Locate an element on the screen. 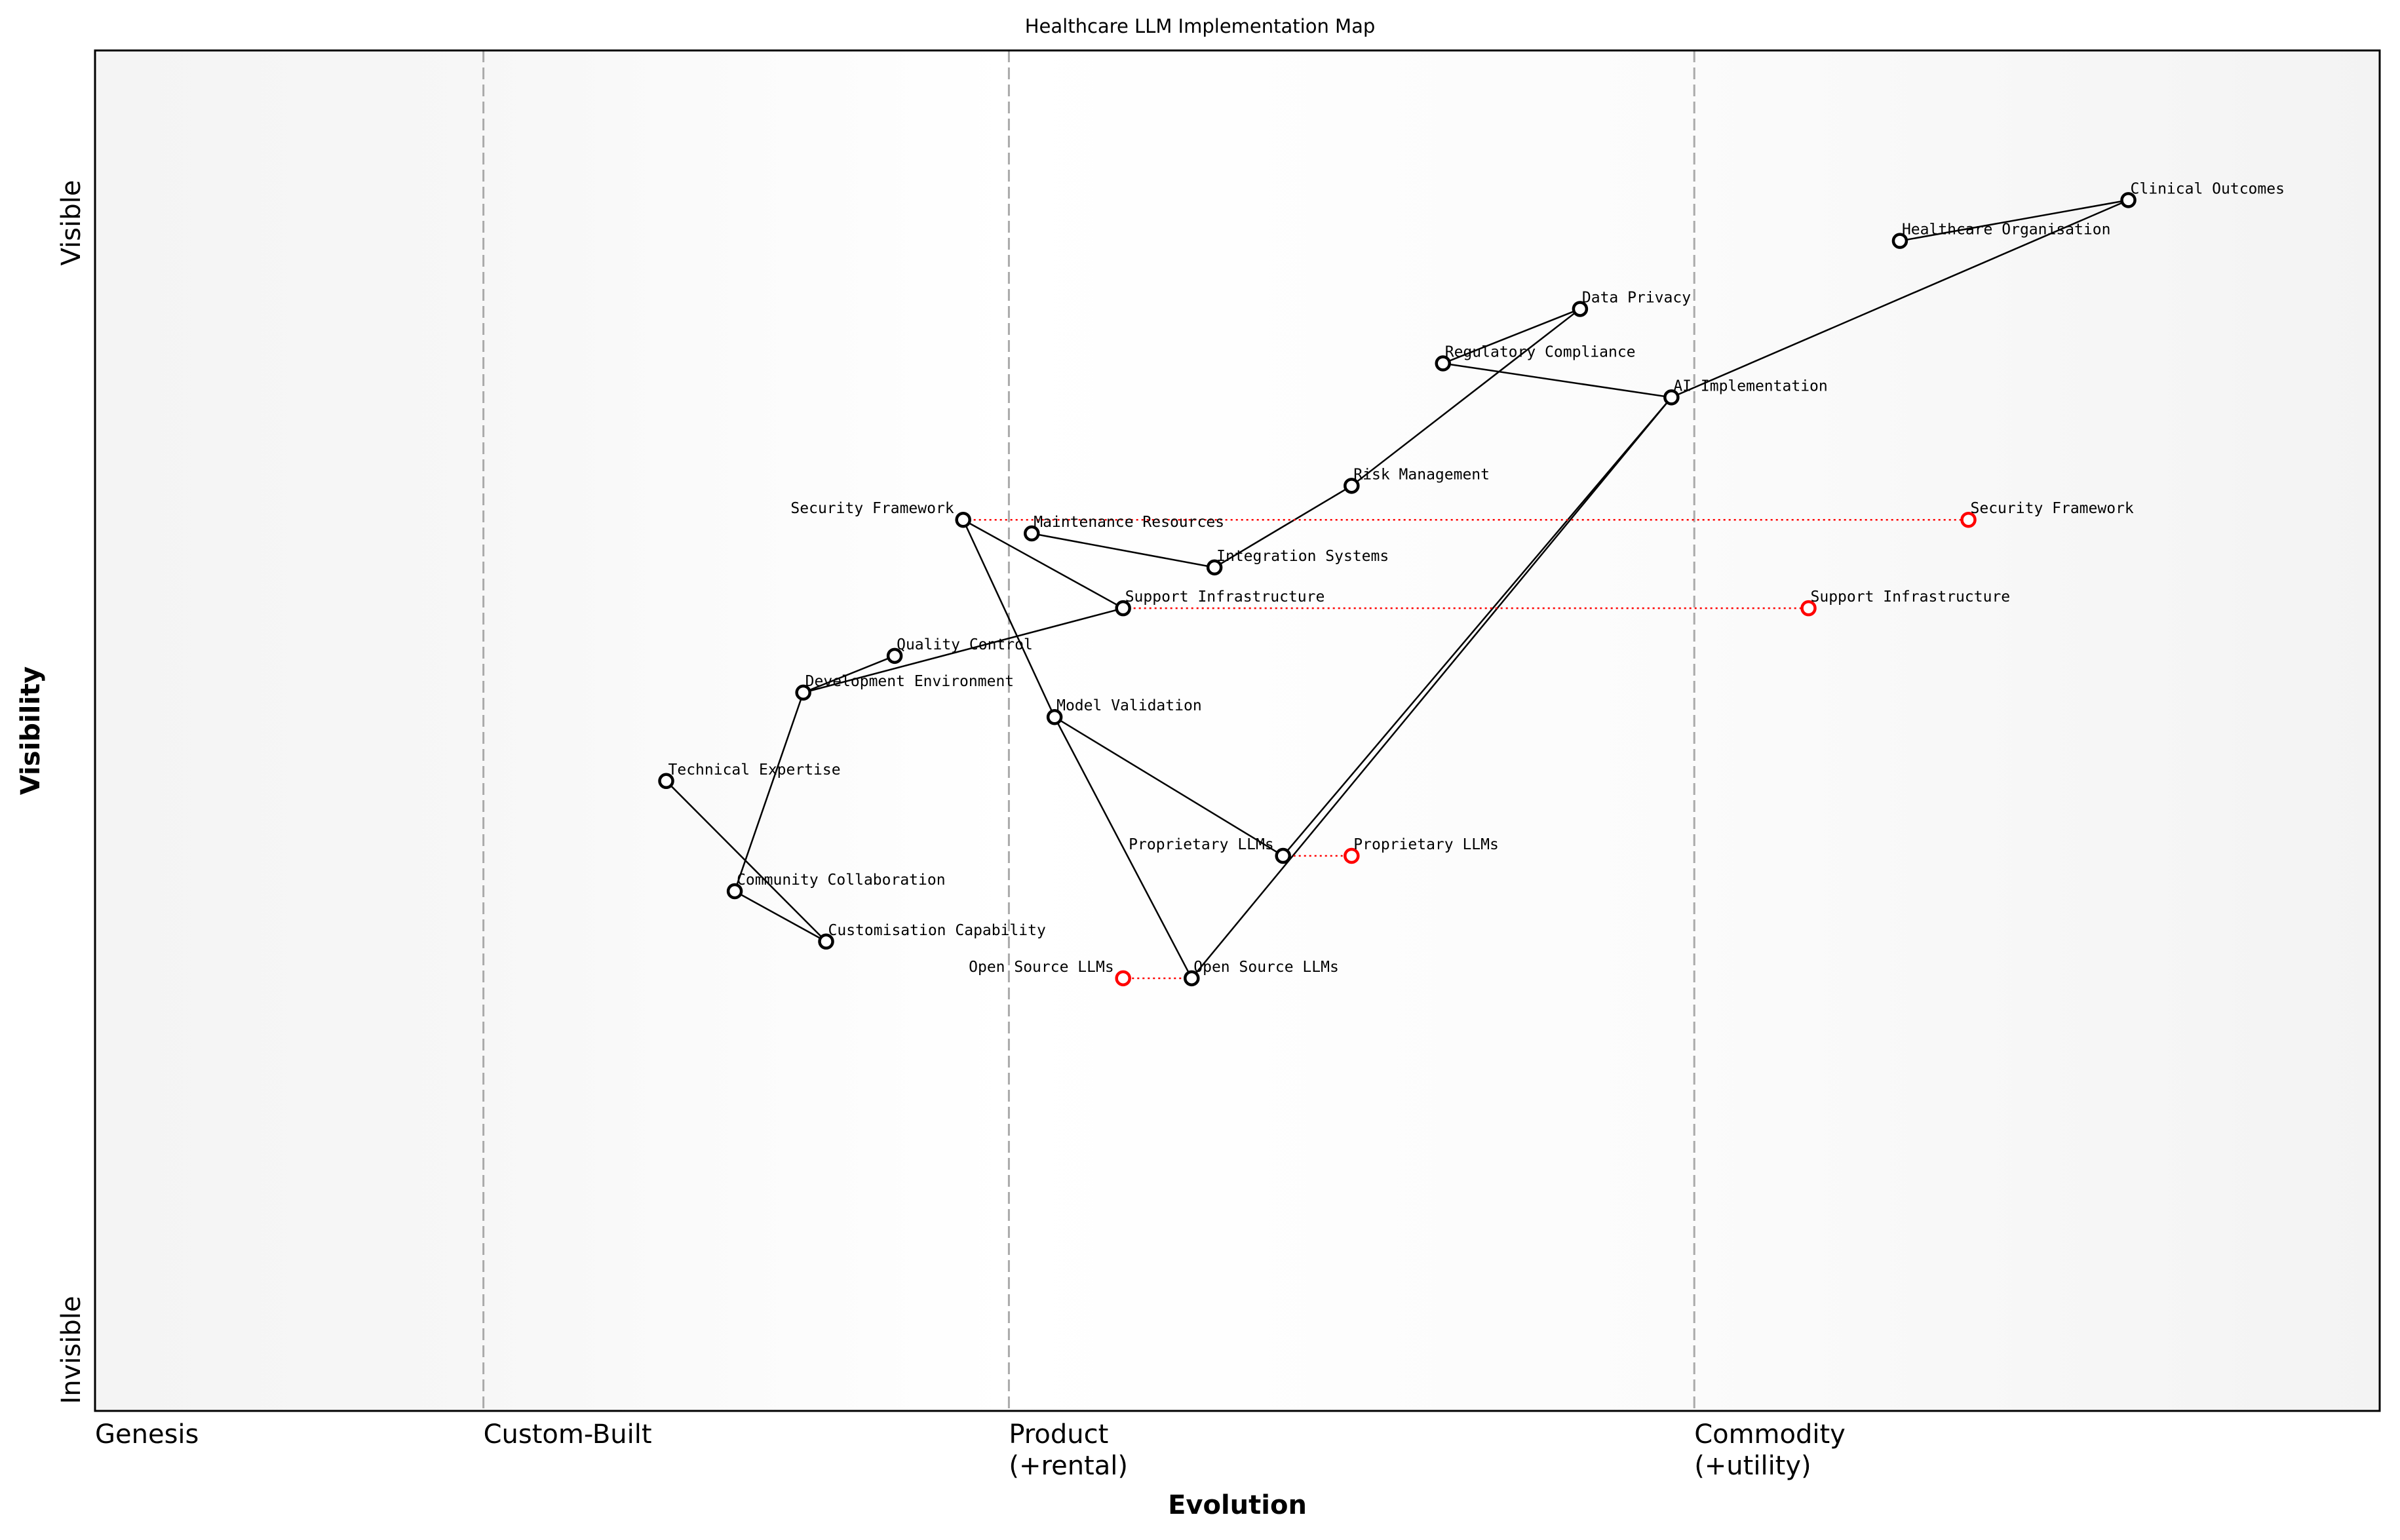 The width and height of the screenshot is (2400, 1540). component-label: Community Collaboration is located at coordinates (841, 880).